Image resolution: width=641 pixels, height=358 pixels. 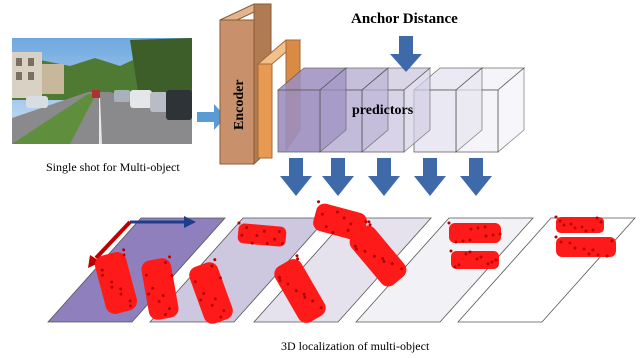 What do you see at coordinates (102, 91) in the screenshot?
I see `street-photo` at bounding box center [102, 91].